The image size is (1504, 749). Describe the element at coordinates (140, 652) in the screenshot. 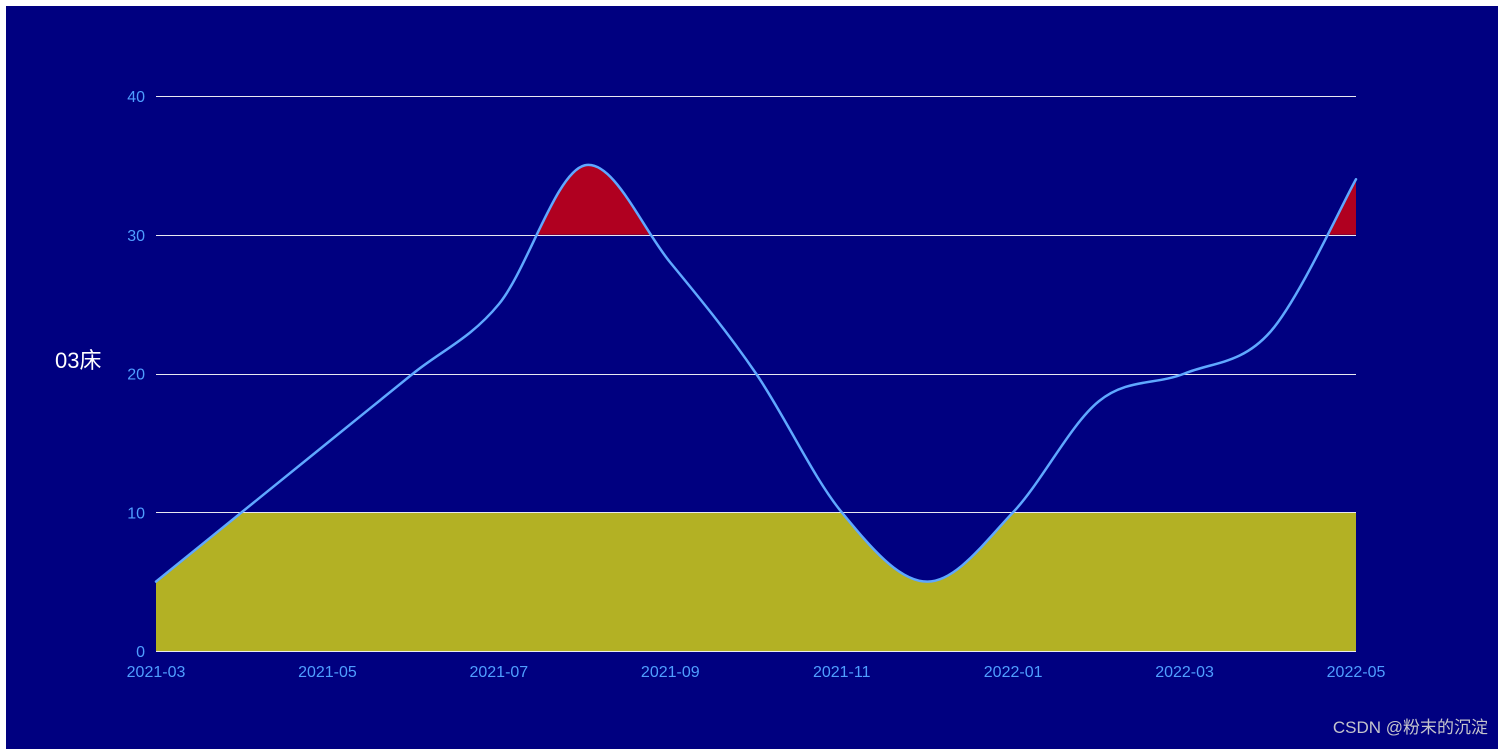

I see `y-tick-label: 0` at that location.